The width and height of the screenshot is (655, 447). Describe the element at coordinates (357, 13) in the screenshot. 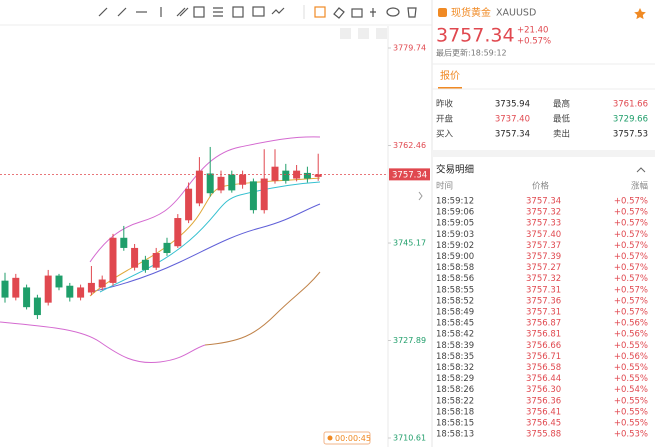

I see `tool-lock` at that location.